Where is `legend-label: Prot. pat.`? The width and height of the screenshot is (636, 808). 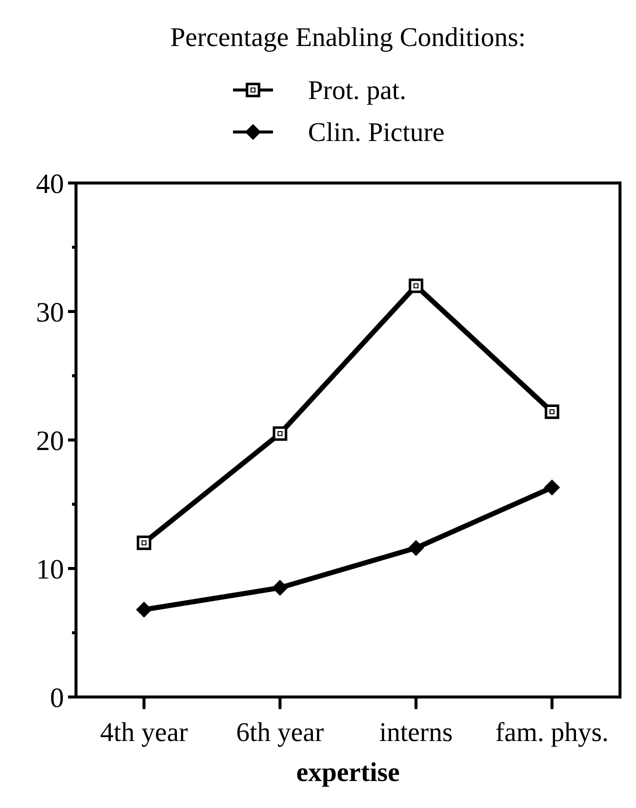 legend-label: Prot. pat. is located at coordinates (357, 90).